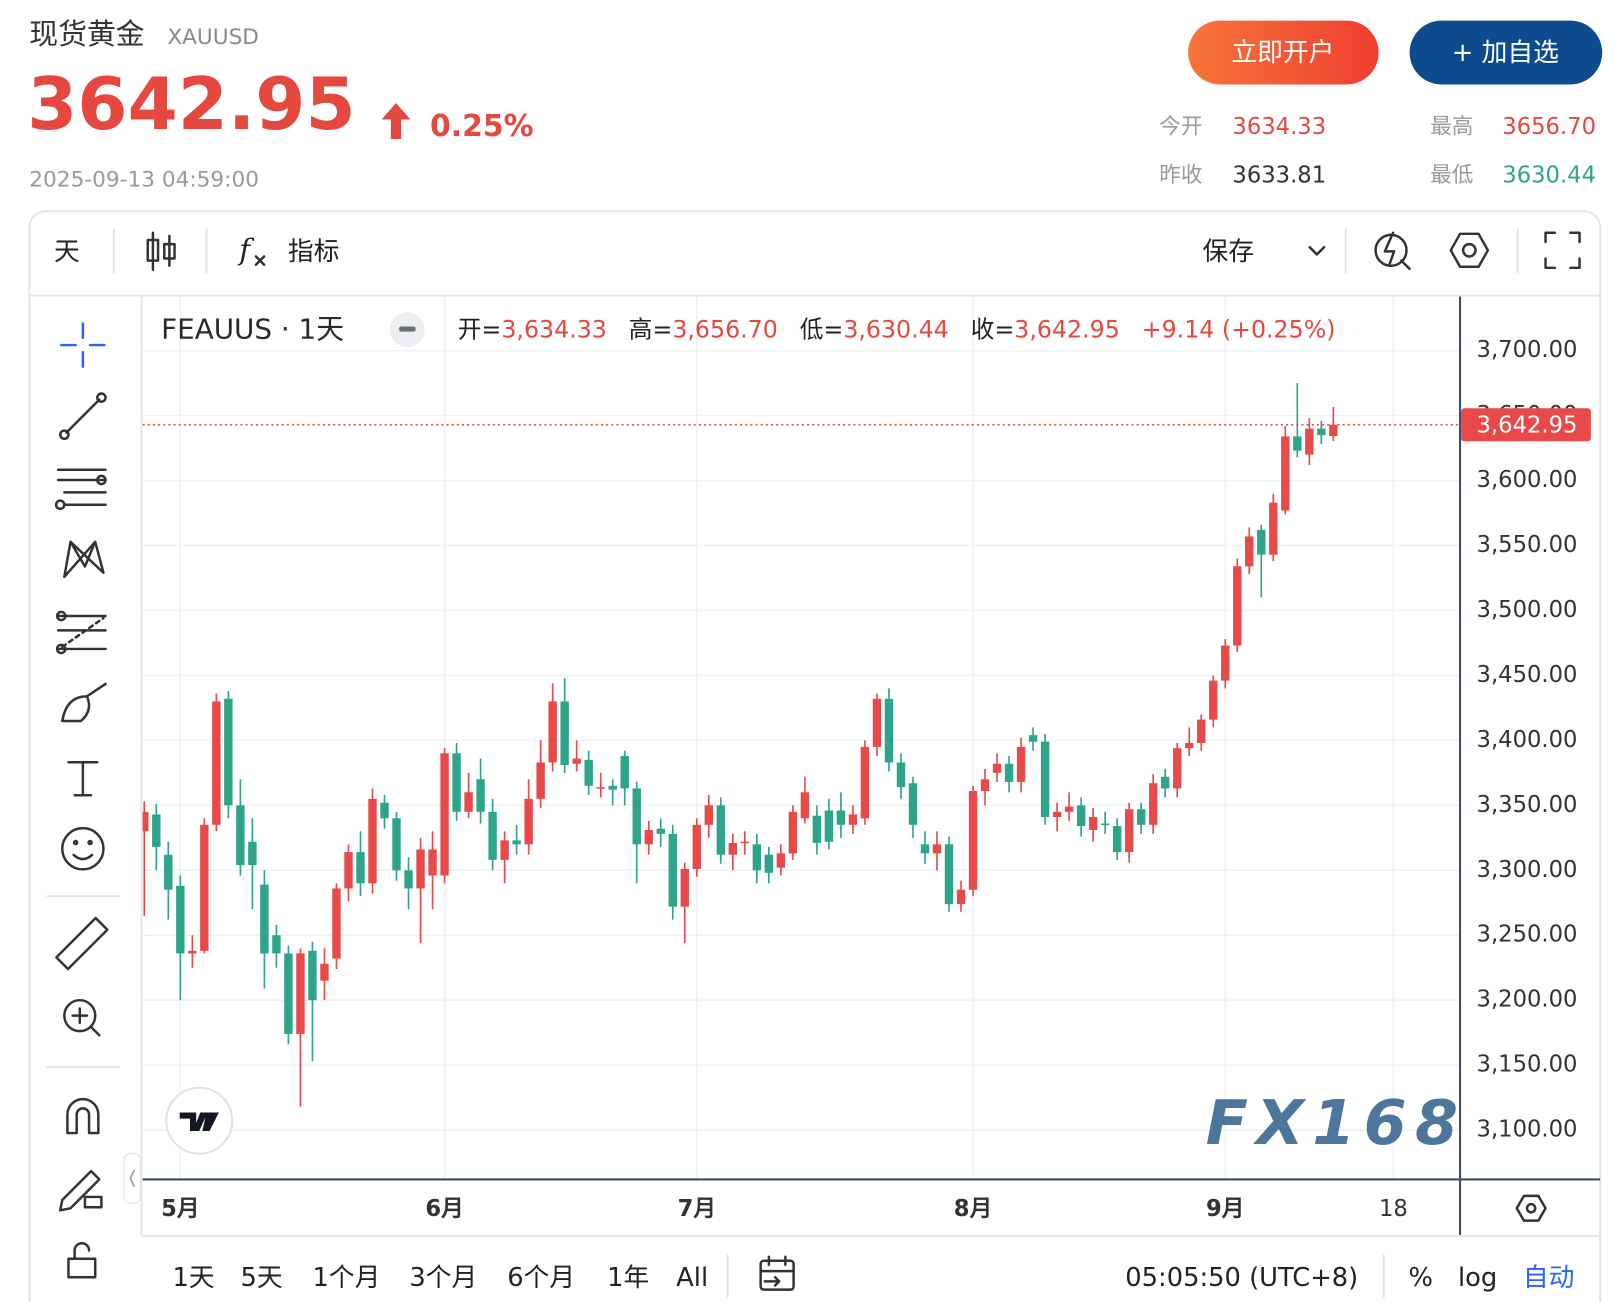  I want to click on magnet-tool, so click(83, 1116).